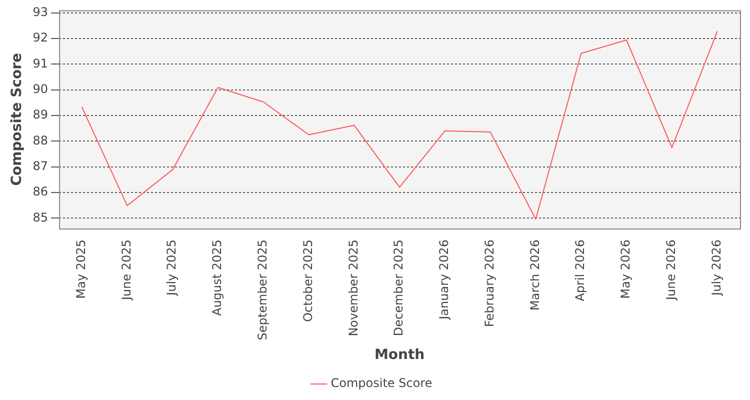 This screenshot has width=750, height=400. Describe the element at coordinates (40, 11) in the screenshot. I see `y-tick-label: 93` at that location.